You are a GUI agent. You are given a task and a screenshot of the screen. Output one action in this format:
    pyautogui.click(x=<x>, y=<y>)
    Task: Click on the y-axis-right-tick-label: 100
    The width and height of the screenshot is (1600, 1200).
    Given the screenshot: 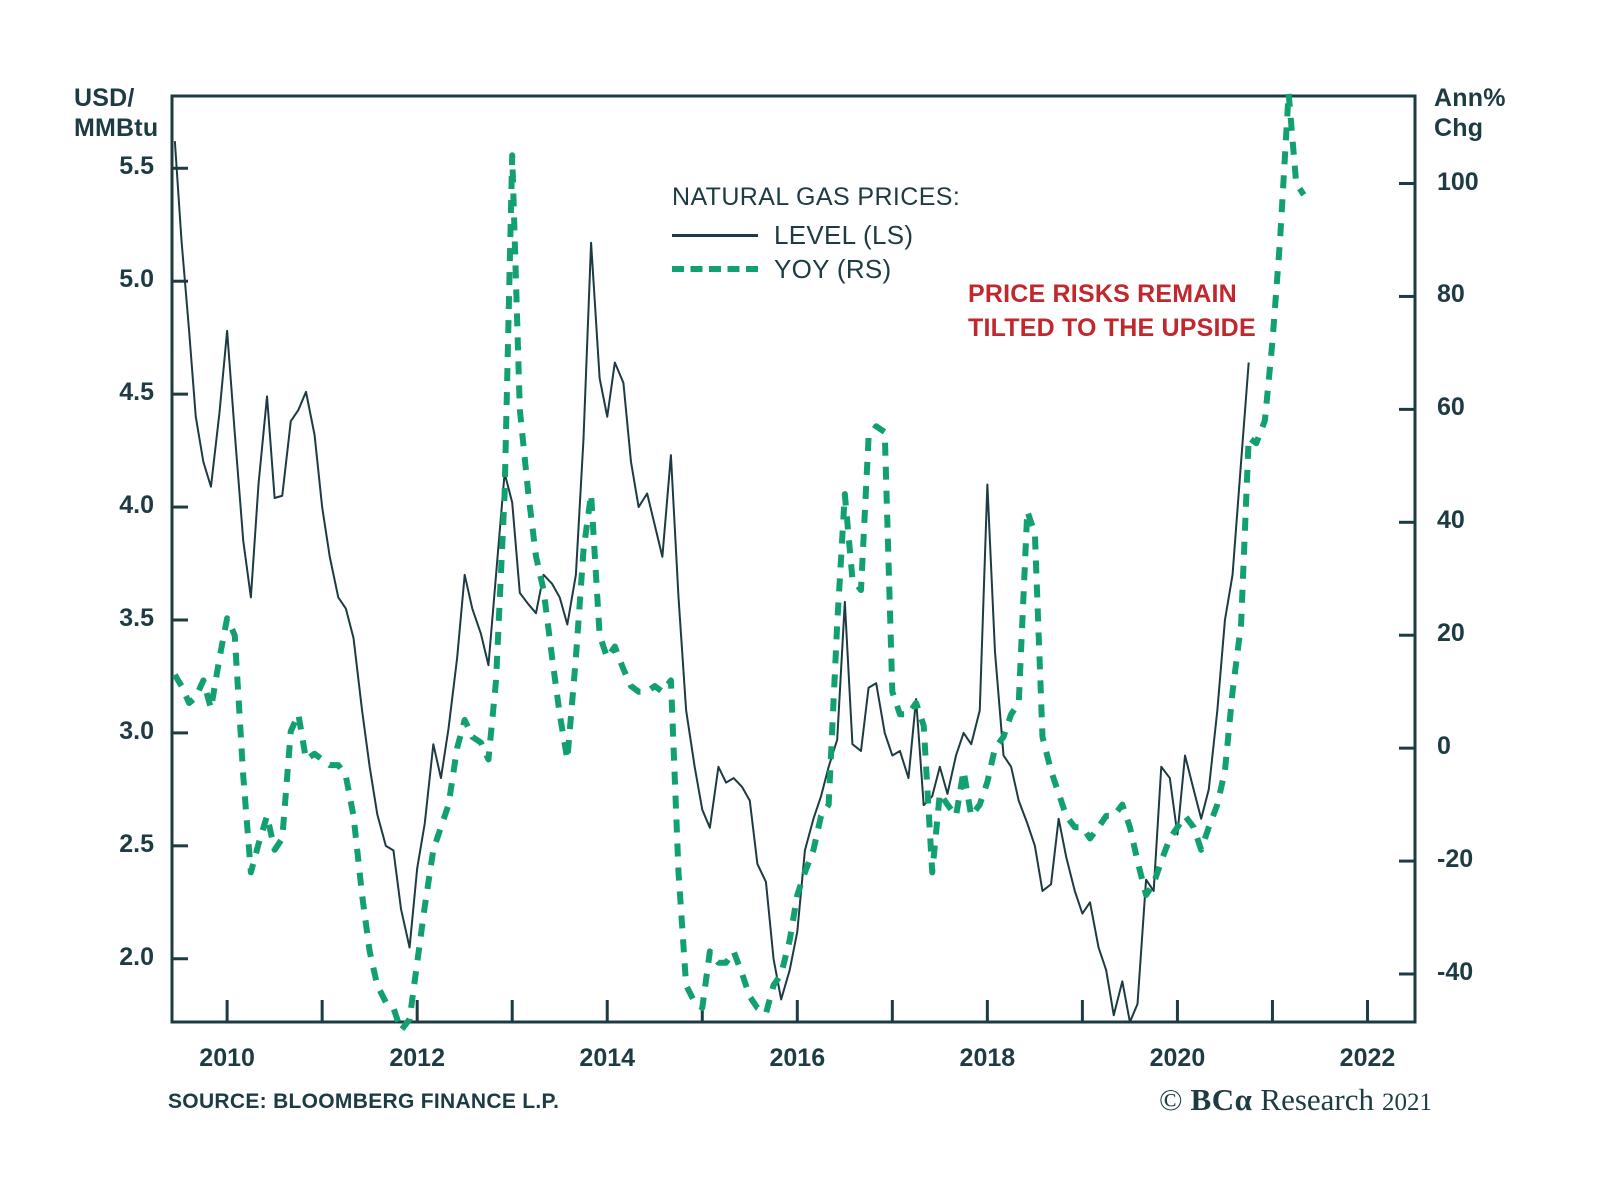 What is the action you would take?
    pyautogui.click(x=1458, y=181)
    